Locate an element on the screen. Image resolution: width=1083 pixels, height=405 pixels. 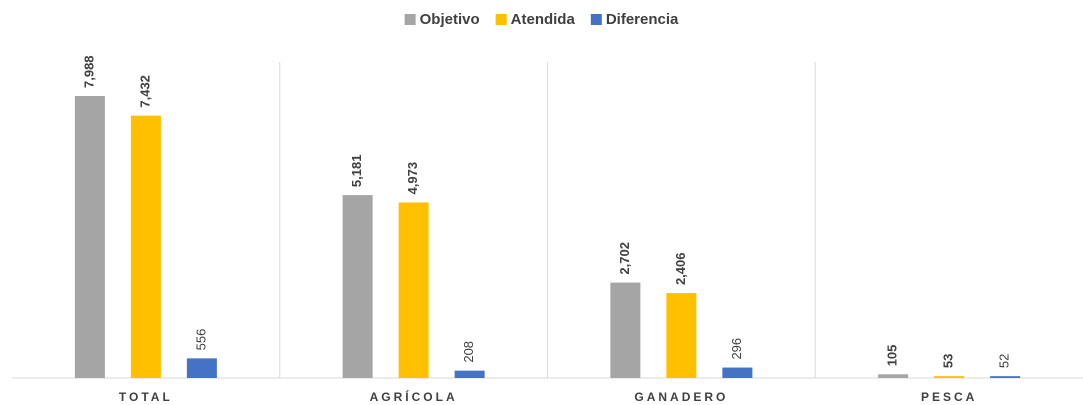
legend-label: Objetivo is located at coordinates (450, 19).